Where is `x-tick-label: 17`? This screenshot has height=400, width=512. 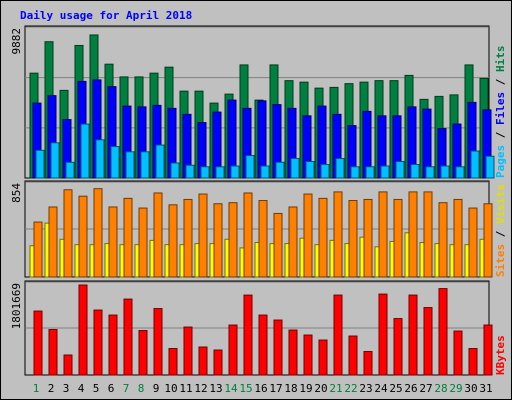 x-tick-label: 17 is located at coordinates (275, 388).